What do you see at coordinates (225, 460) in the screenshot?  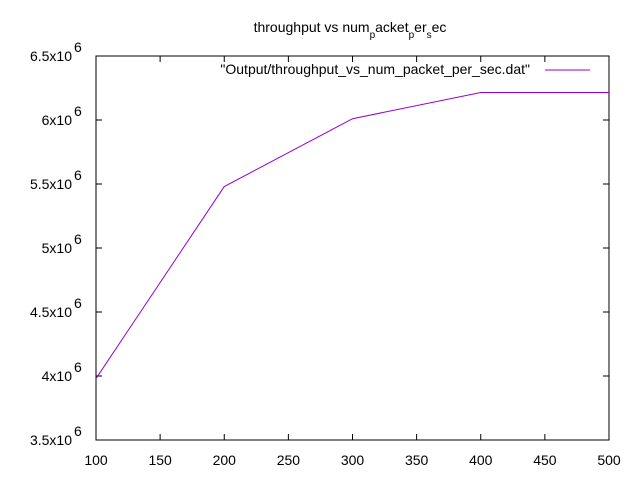 I see `x-tick-label: 200` at bounding box center [225, 460].